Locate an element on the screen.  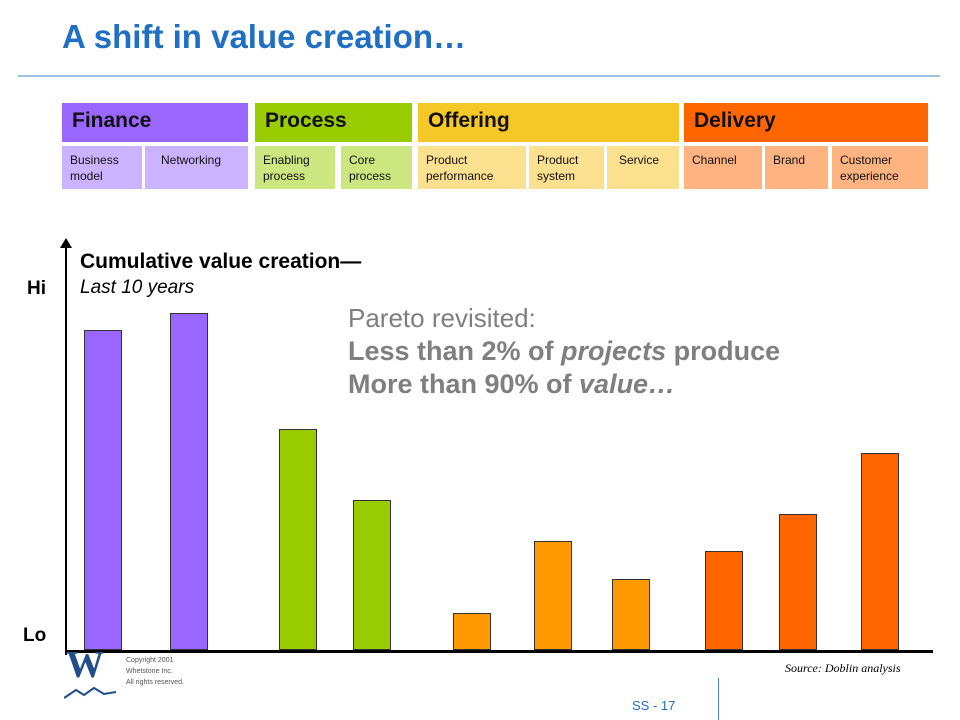
subcategory-enabling-process: Enabling process is located at coordinates (295, 167).